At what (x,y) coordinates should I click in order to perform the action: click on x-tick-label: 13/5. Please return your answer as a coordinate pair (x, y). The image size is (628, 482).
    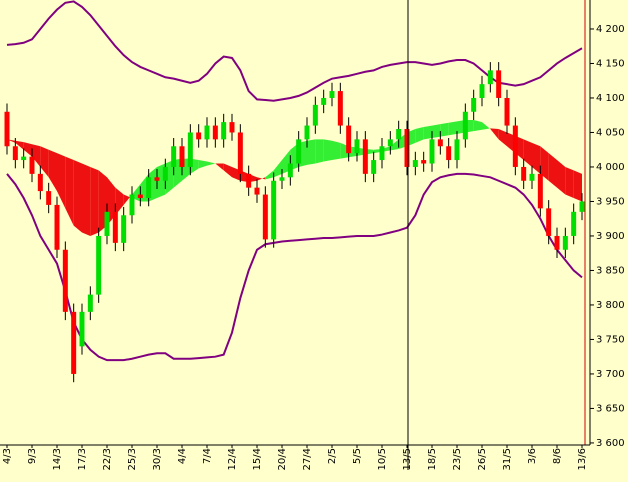
    Looking at the image, I should click on (407, 459).